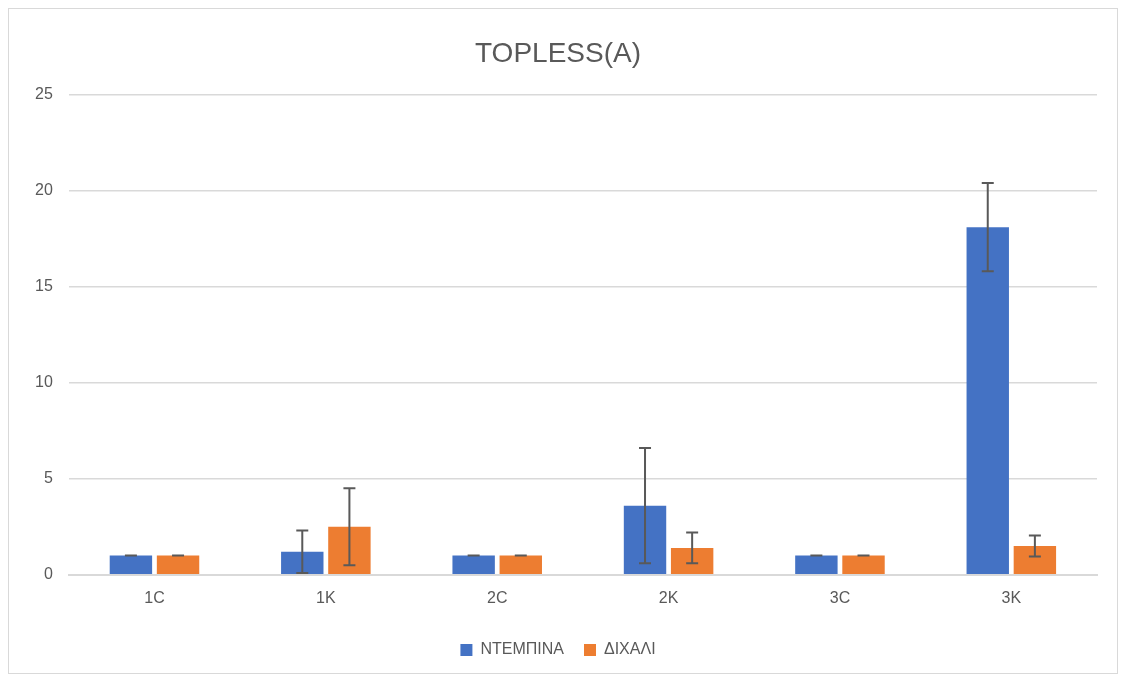 The height and width of the screenshot is (682, 1127). Describe the element at coordinates (497, 597) in the screenshot. I see `x-tick-label: 2C` at that location.